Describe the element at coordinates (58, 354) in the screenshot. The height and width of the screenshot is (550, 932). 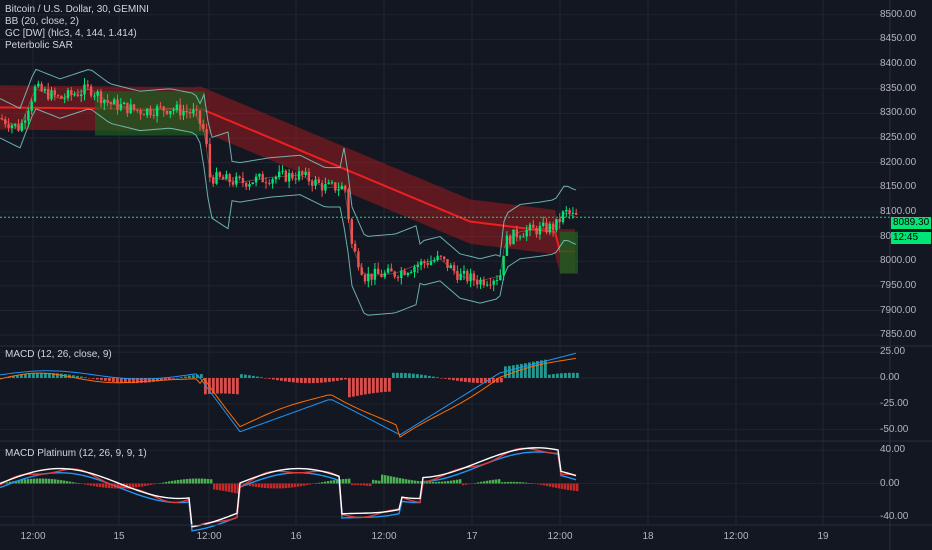
I see `macd-legend: MACD (12, 26, close, 9)` at that location.